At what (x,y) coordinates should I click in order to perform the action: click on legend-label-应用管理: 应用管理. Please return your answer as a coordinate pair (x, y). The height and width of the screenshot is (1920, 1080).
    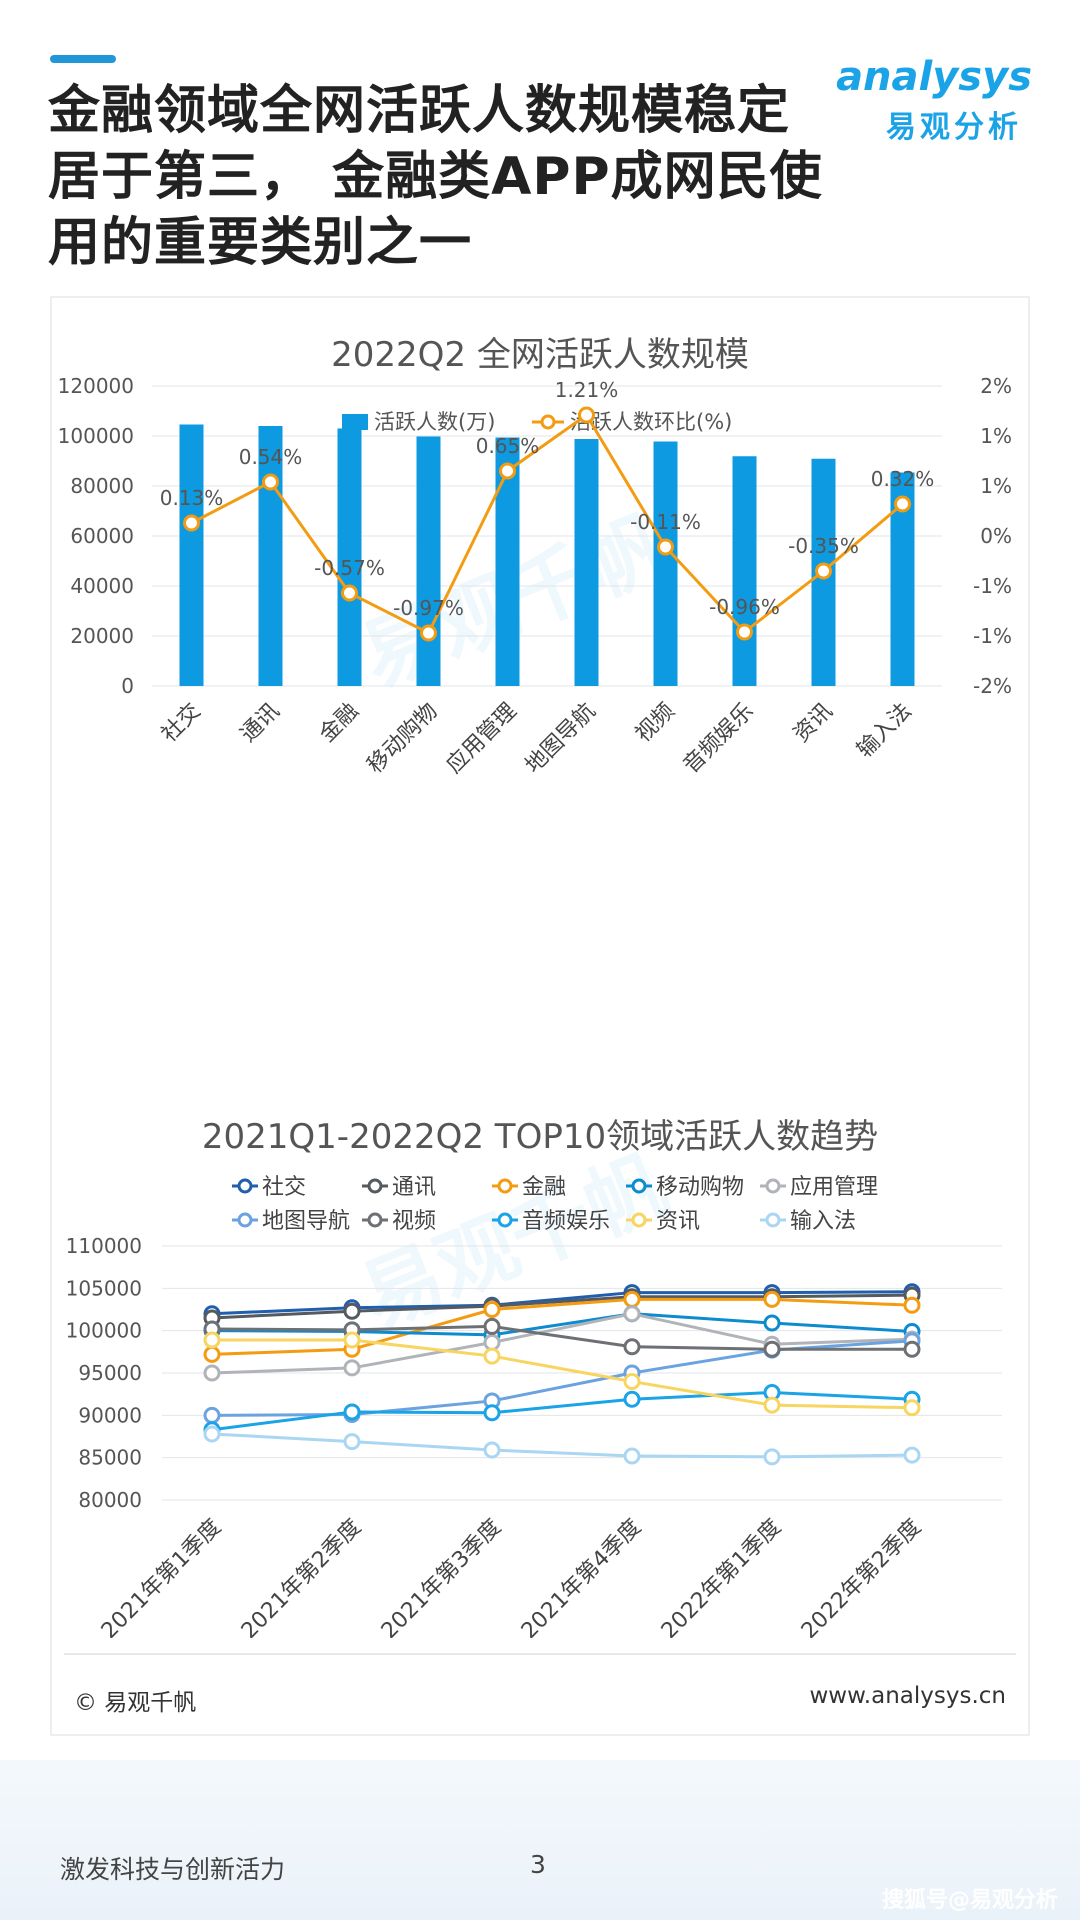
    Looking at the image, I should click on (834, 1187).